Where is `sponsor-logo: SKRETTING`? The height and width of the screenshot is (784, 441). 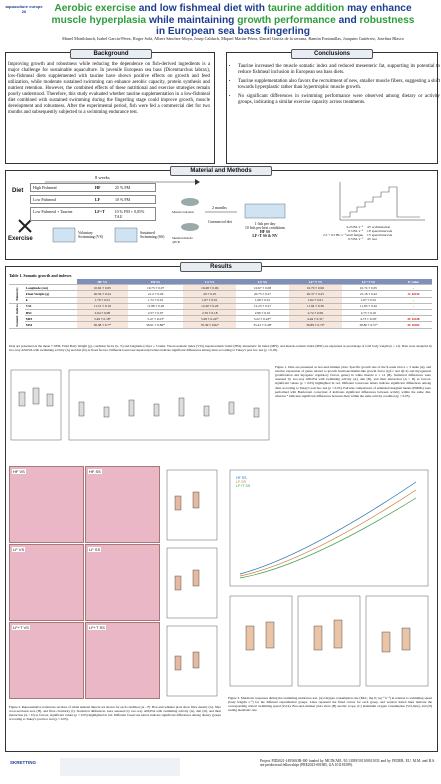 sponsor-logo: SKRETTING is located at coordinates (23, 762).